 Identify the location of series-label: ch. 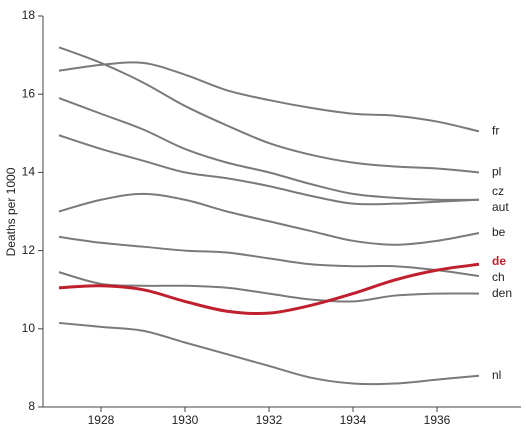
(498, 277).